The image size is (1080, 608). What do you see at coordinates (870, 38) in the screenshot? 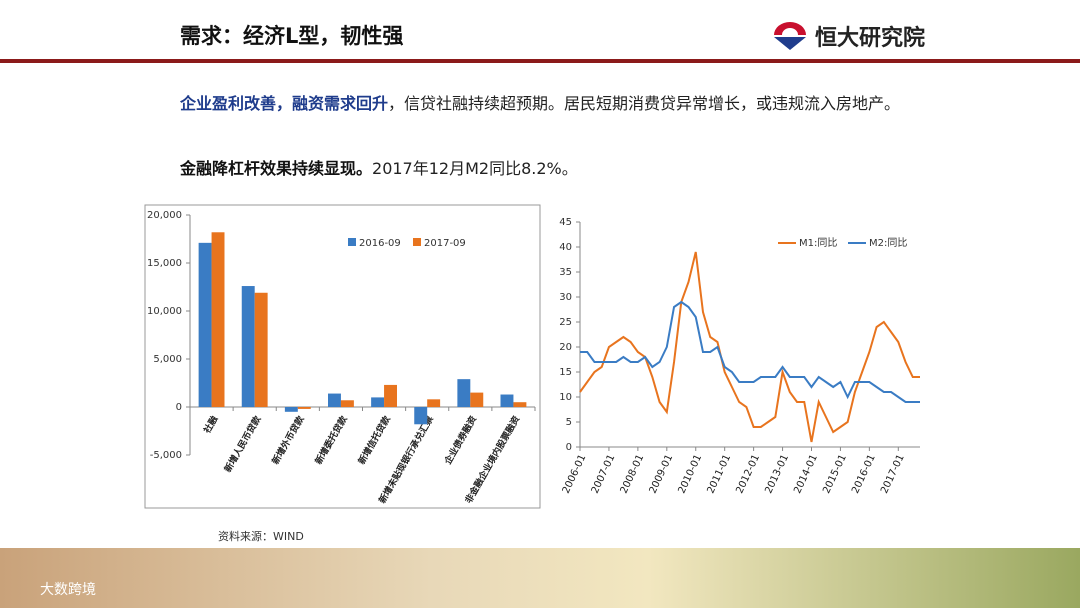
I see `brand: 恒大研究院` at bounding box center [870, 38].